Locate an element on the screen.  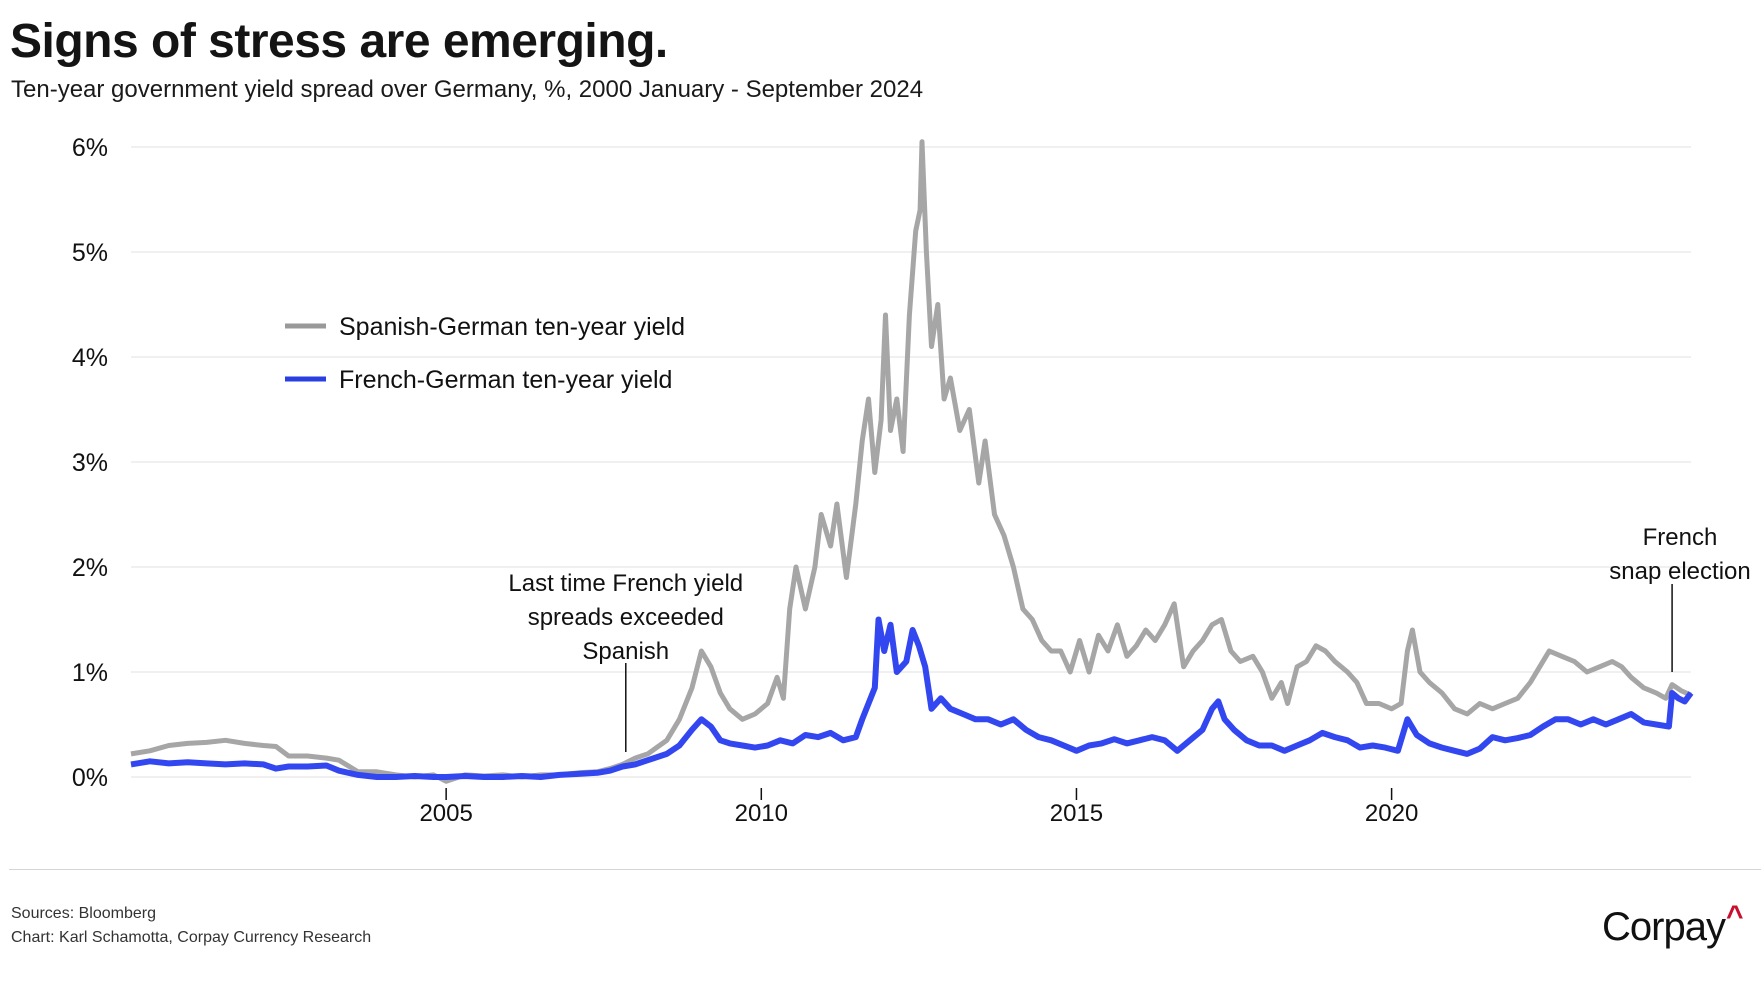
footer-divider is located at coordinates (885, 869).